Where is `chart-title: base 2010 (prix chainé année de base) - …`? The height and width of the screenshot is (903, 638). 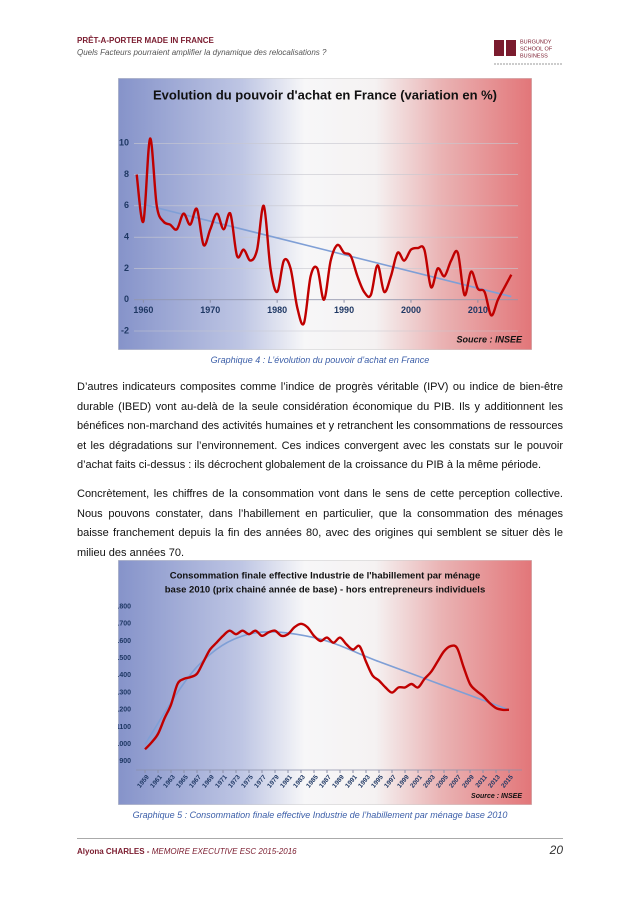 chart-title: base 2010 (prix chainé année de base) - … is located at coordinates (325, 590).